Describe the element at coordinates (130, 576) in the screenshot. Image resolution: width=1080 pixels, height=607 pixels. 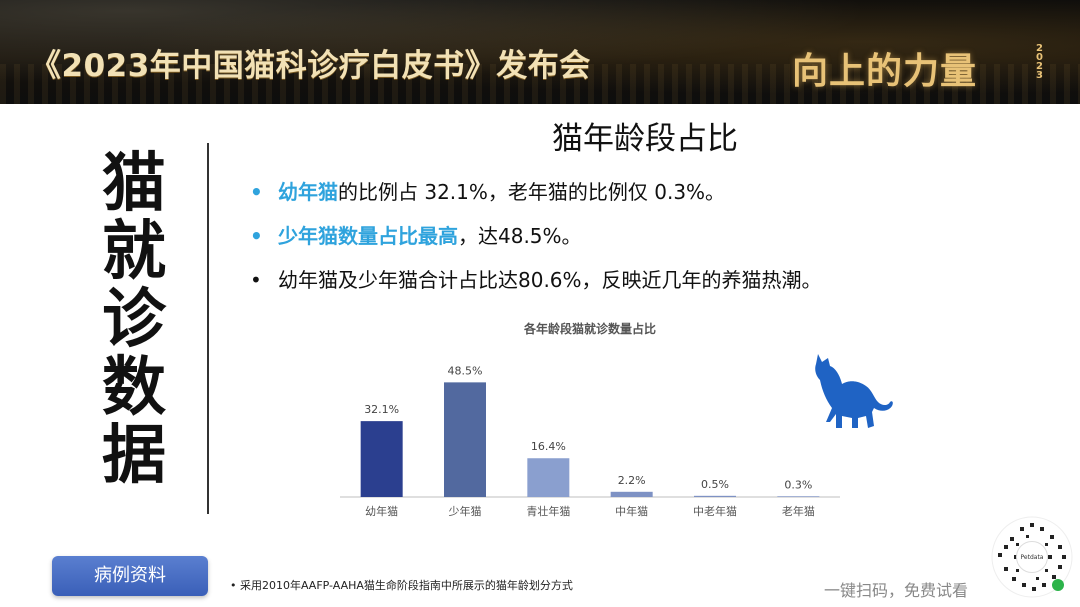
I see `case-data-tag: 病例资料` at that location.